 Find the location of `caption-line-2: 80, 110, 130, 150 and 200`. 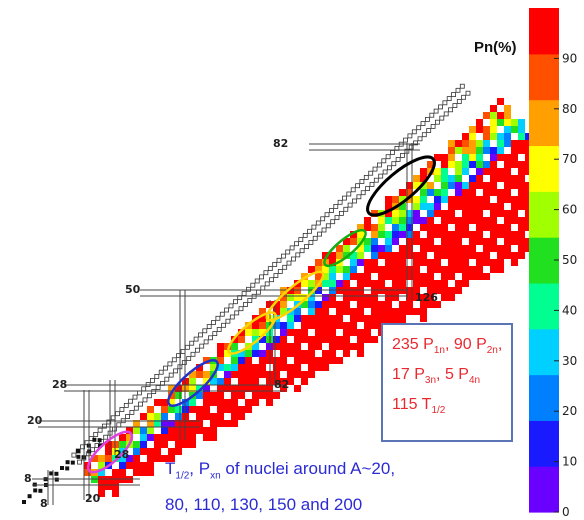

caption-line-2: 80, 110, 130, 150 and 200 is located at coordinates (264, 505).